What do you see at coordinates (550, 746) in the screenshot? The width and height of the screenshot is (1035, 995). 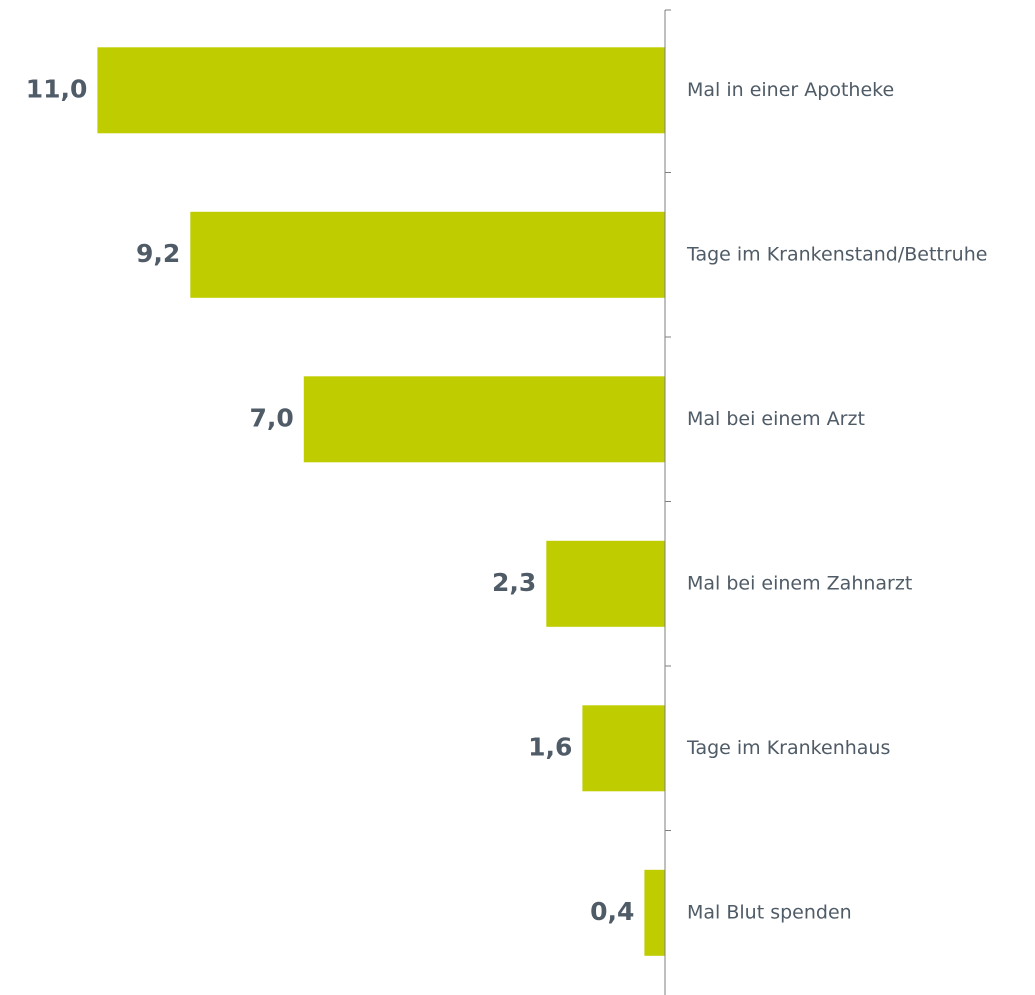 I see `value-label-5: 1,6` at bounding box center [550, 746].